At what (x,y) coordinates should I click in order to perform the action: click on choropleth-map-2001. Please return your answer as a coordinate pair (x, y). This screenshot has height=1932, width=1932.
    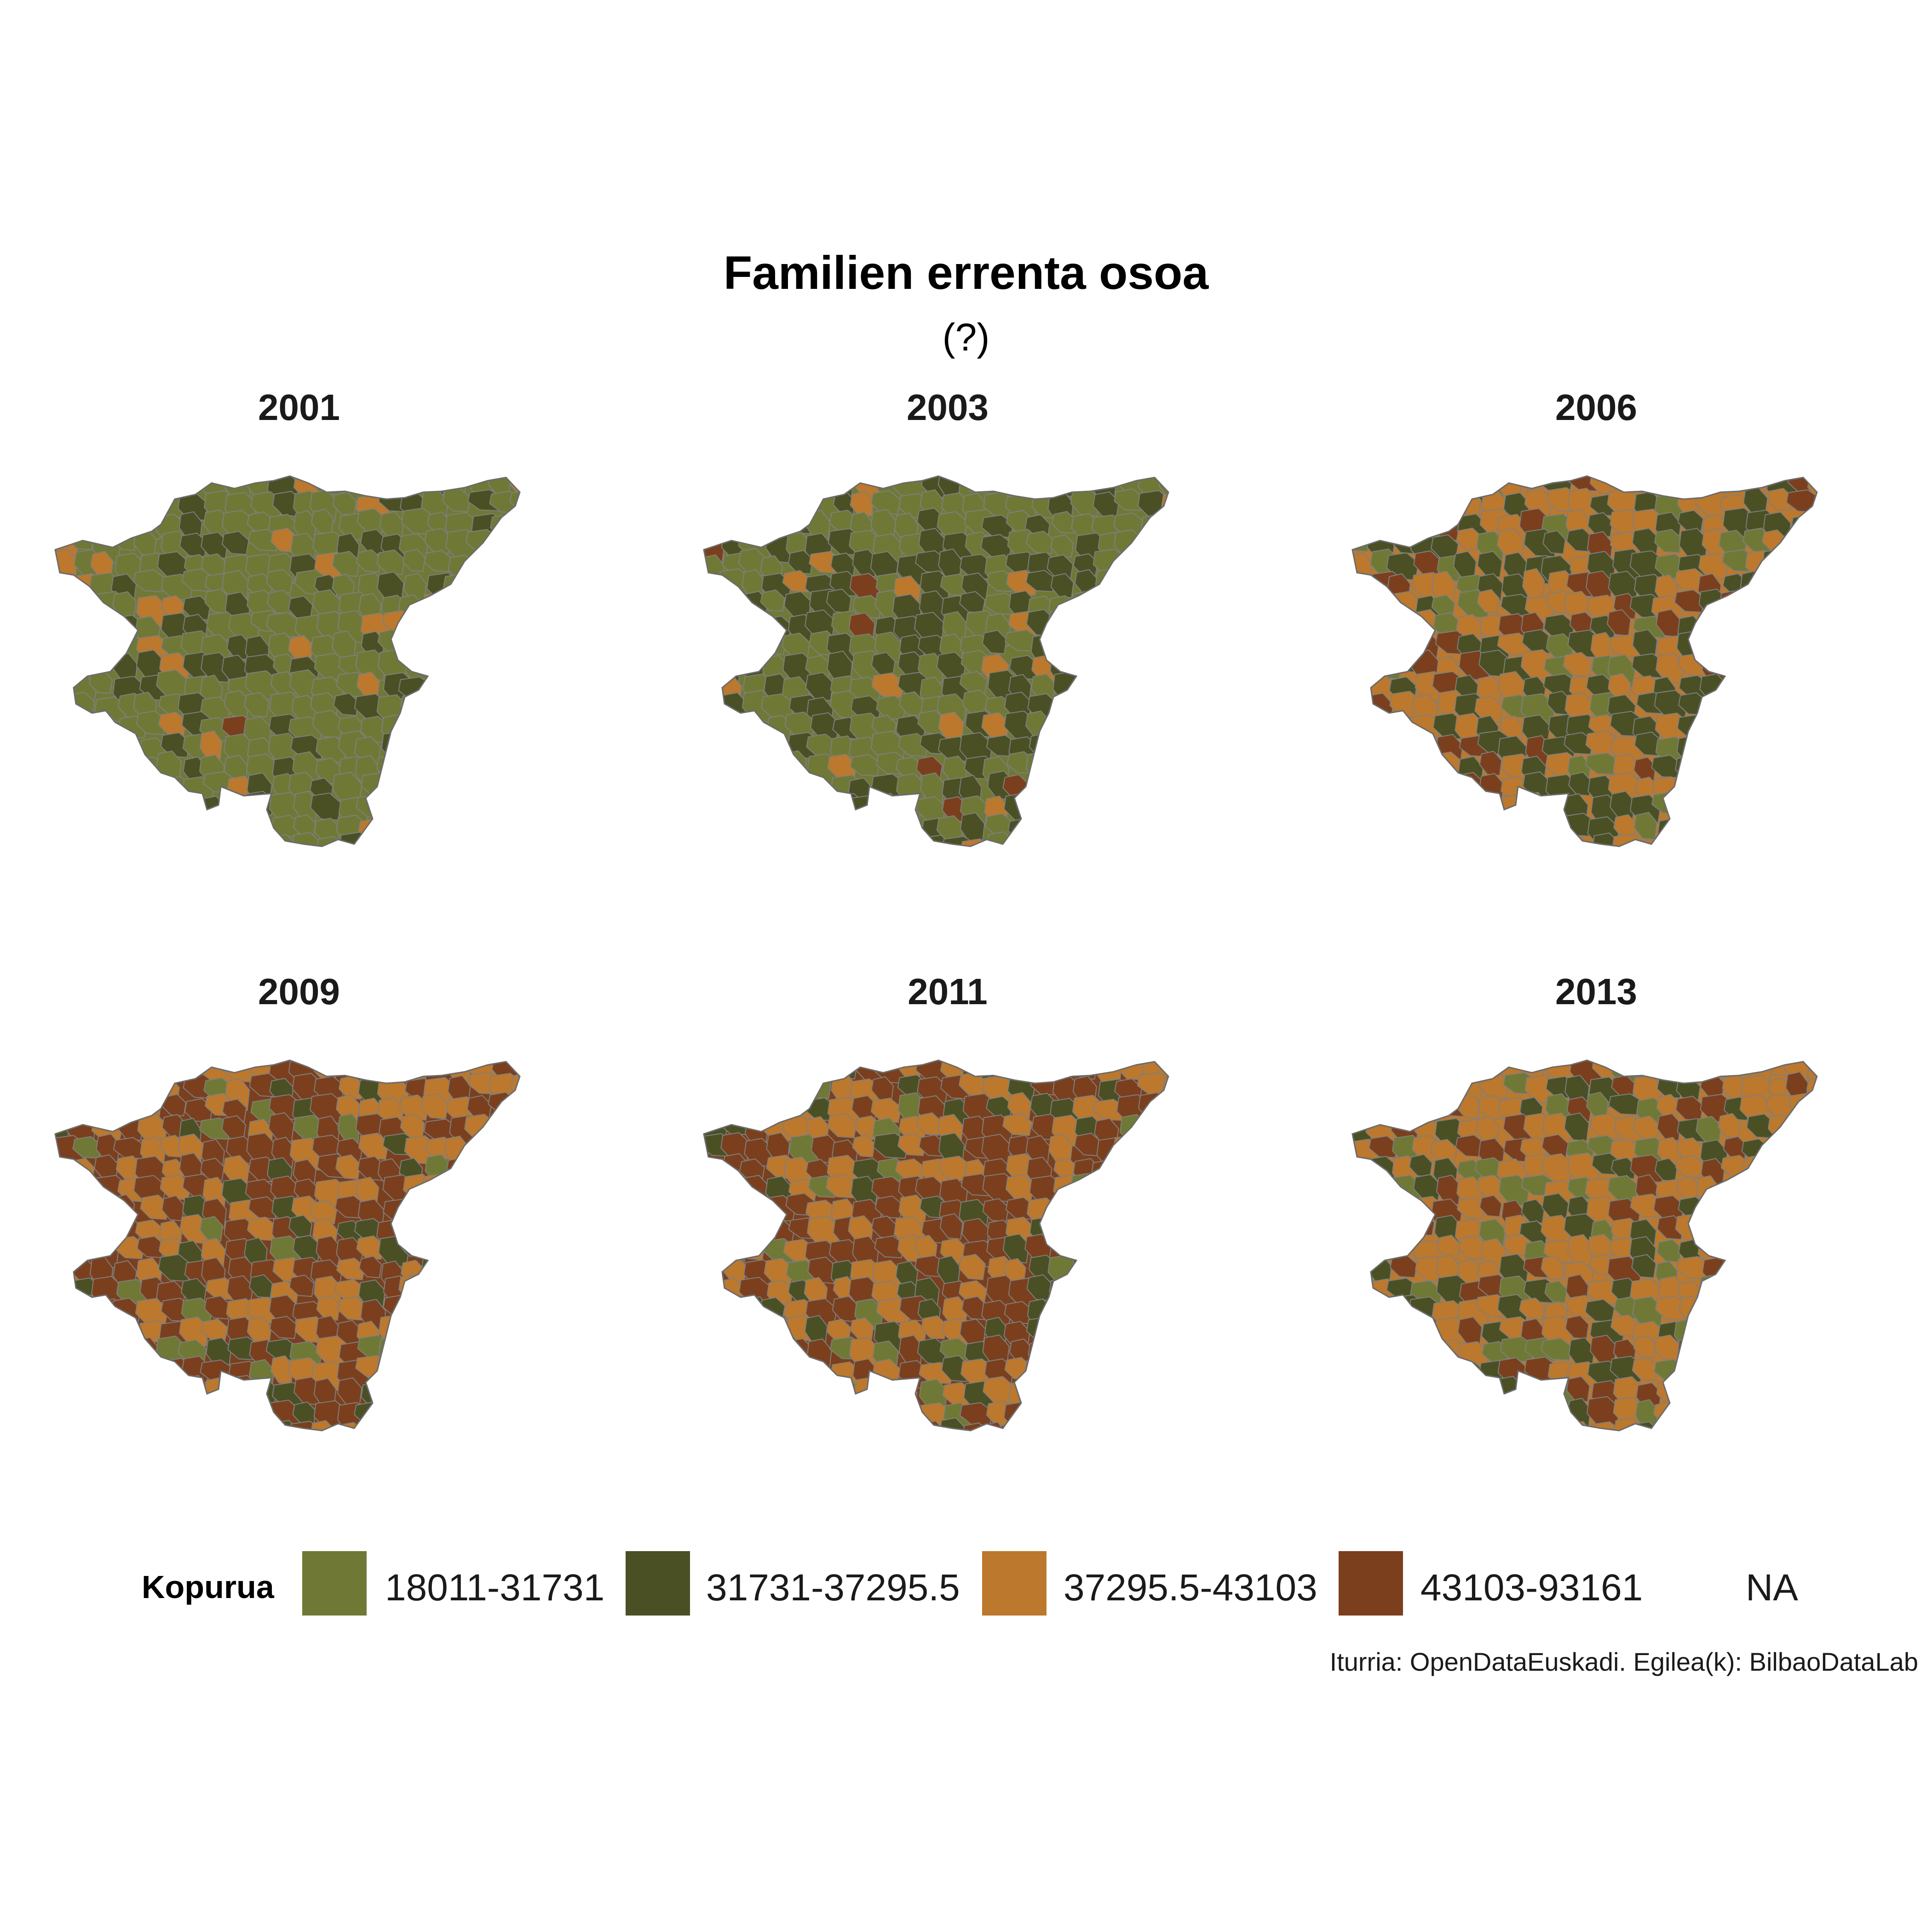
    Looking at the image, I should click on (287, 661).